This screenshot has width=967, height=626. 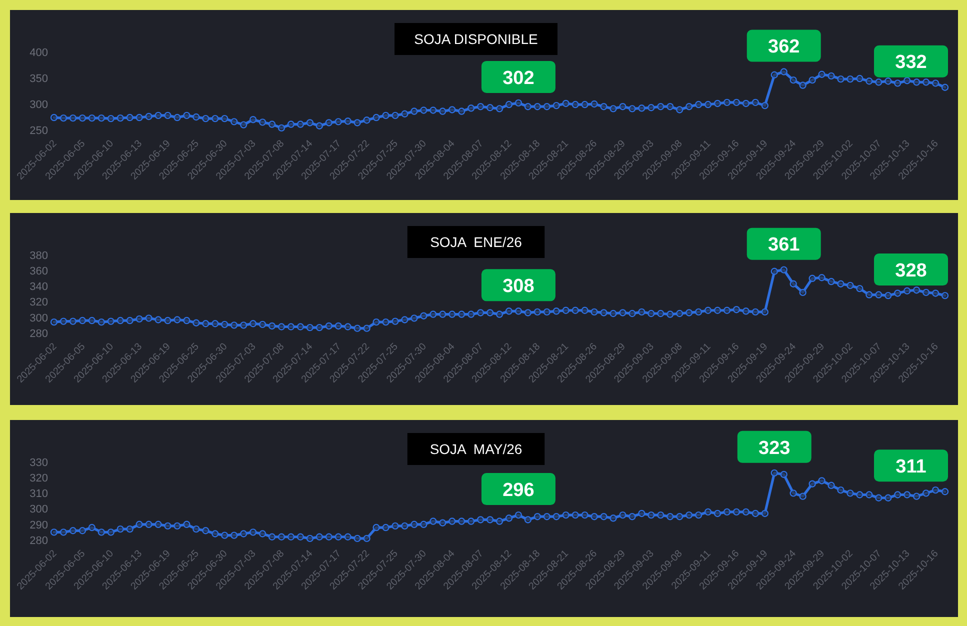 What do you see at coordinates (911, 63) in the screenshot?
I see `data-label: 332` at bounding box center [911, 63].